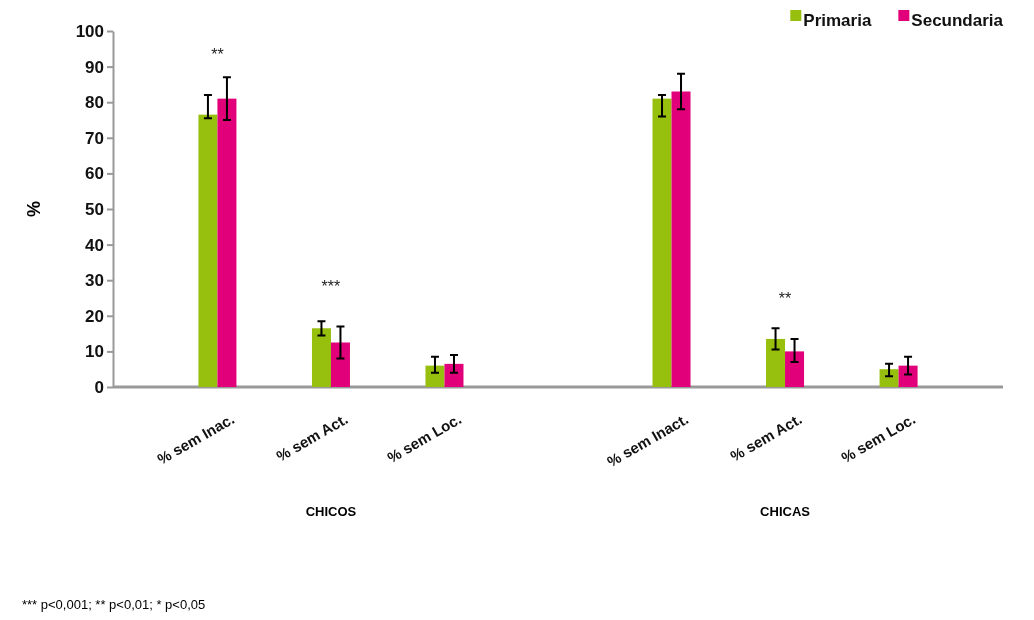  Describe the element at coordinates (196, 439) in the screenshot. I see `x-tick-label: % sem Inac.` at that location.